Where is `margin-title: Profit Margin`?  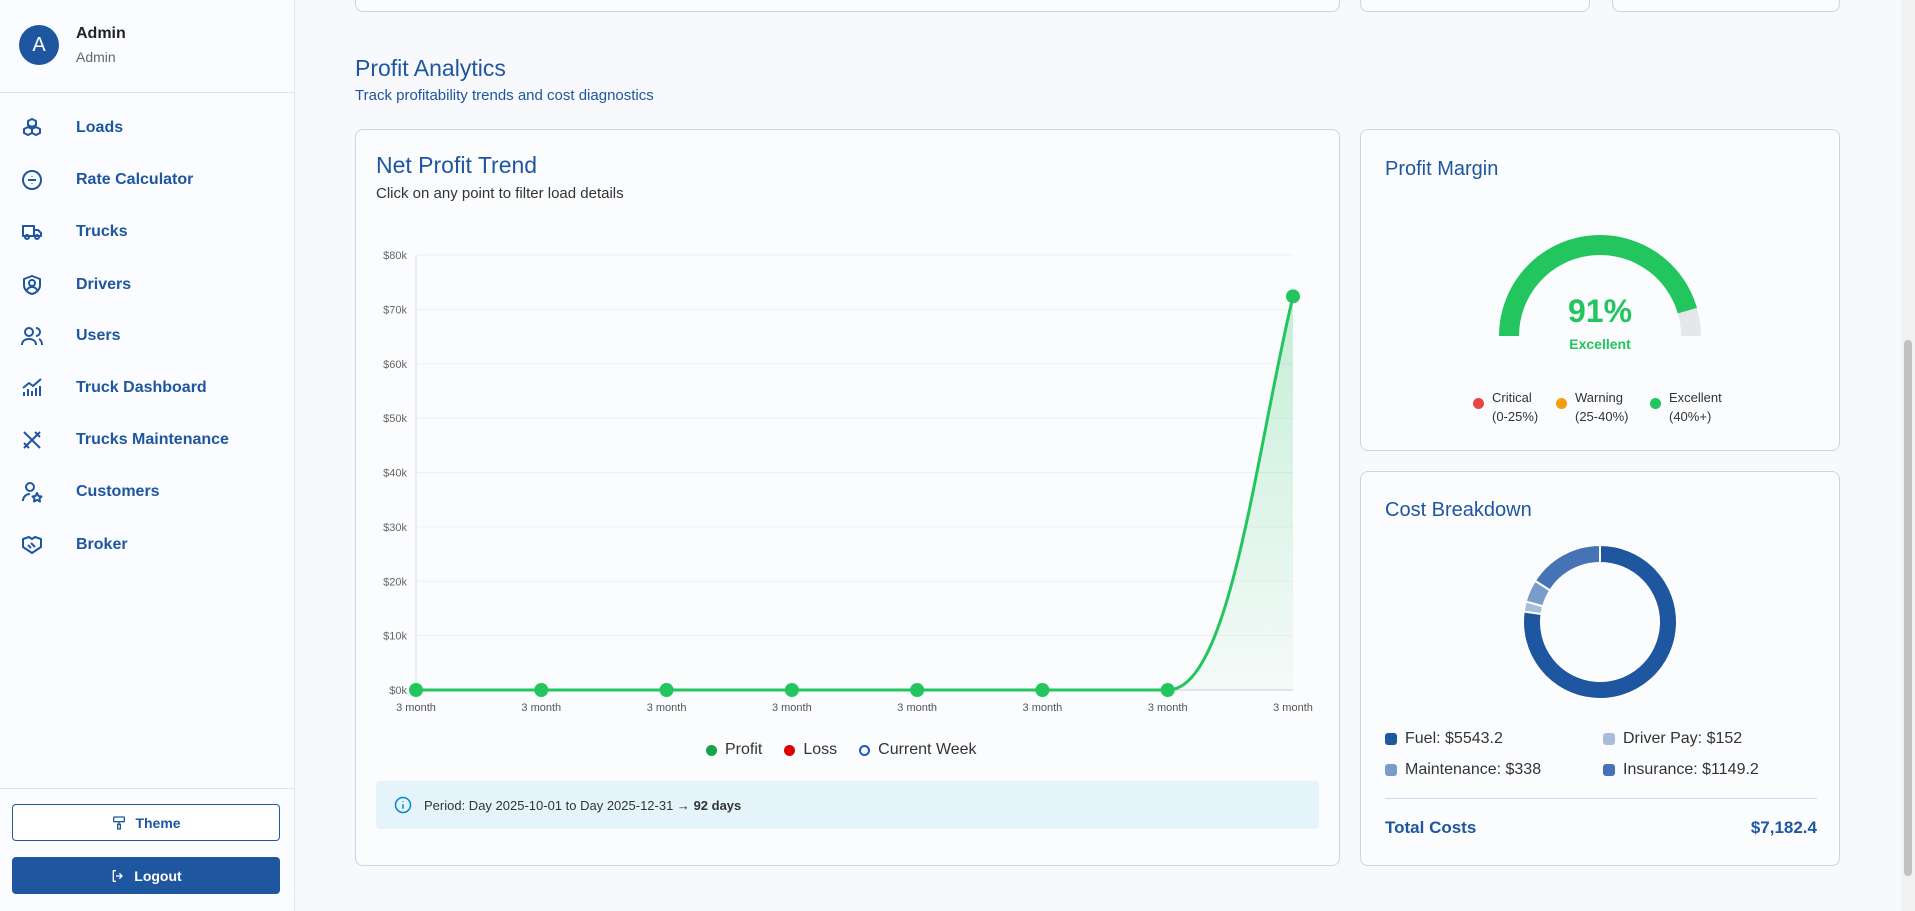
margin-title: Profit Margin is located at coordinates (1442, 169).